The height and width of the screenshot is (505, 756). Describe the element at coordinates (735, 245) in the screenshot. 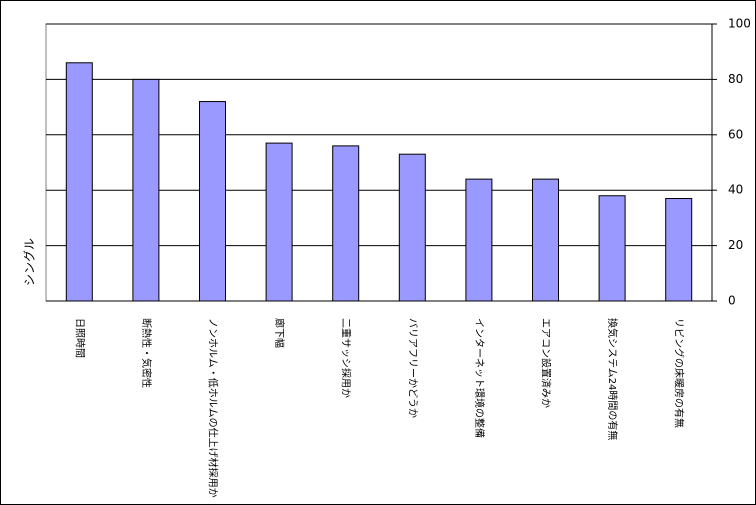

I see `y-tick-label: 20` at that location.